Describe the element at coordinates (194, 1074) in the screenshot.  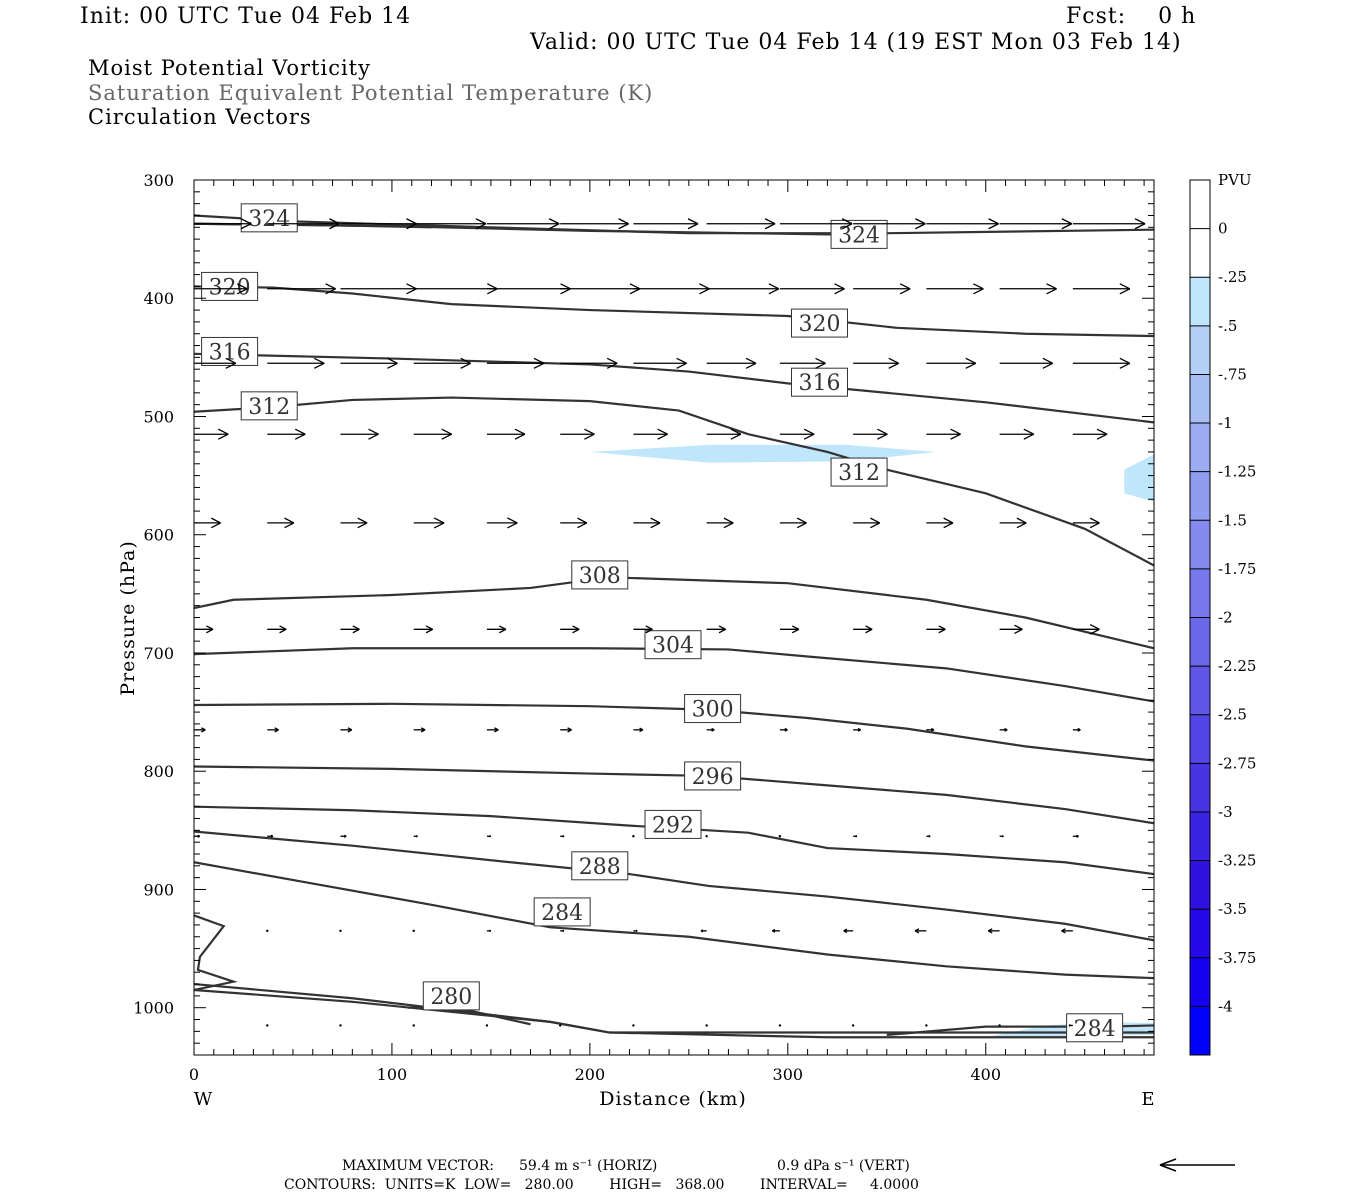
I see `x-tick-label: 0` at that location.